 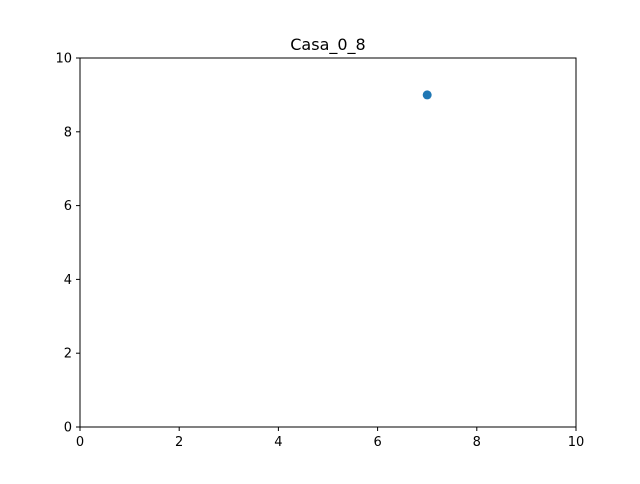 I want to click on scatter-points, so click(x=427, y=95).